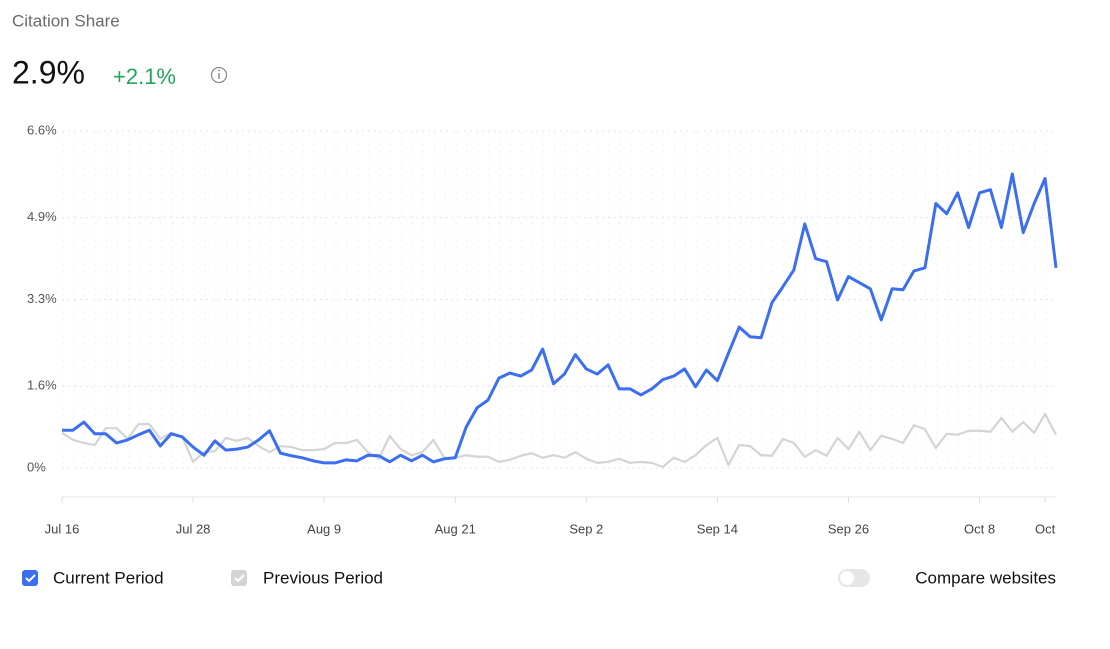 Image resolution: width=1110 pixels, height=649 pixels. I want to click on value: 2.9%, so click(48, 72).